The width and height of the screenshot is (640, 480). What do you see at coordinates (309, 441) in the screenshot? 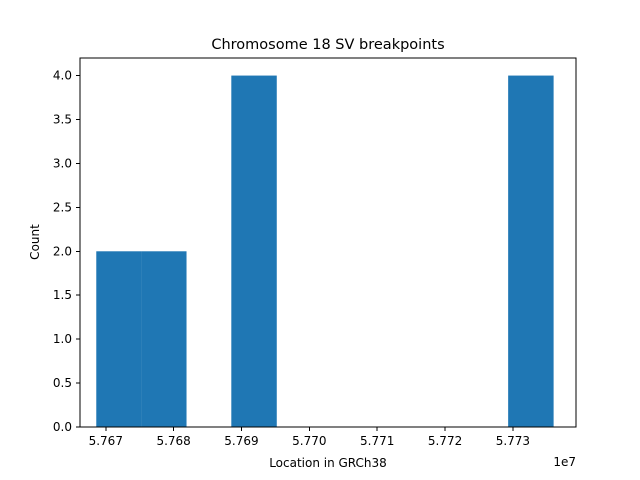
I see `x-tick-label: 5.770` at bounding box center [309, 441].